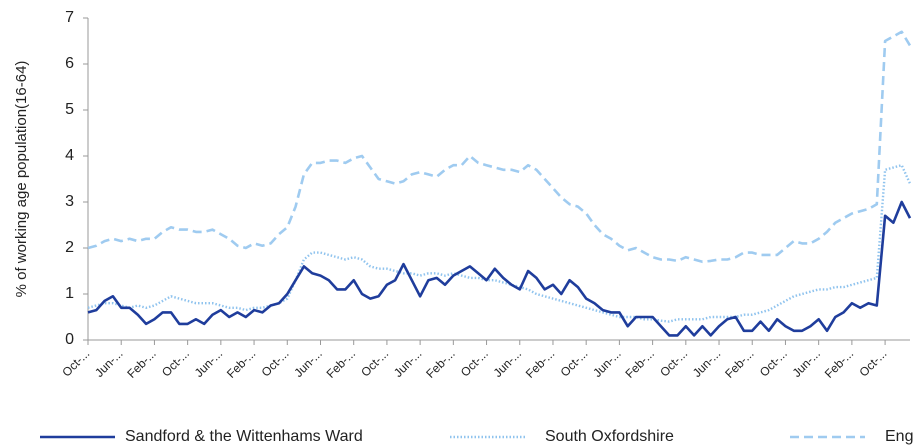 This screenshot has width=914, height=448. Describe the element at coordinates (69, 201) in the screenshot. I see `y-tick-label: 3` at that location.